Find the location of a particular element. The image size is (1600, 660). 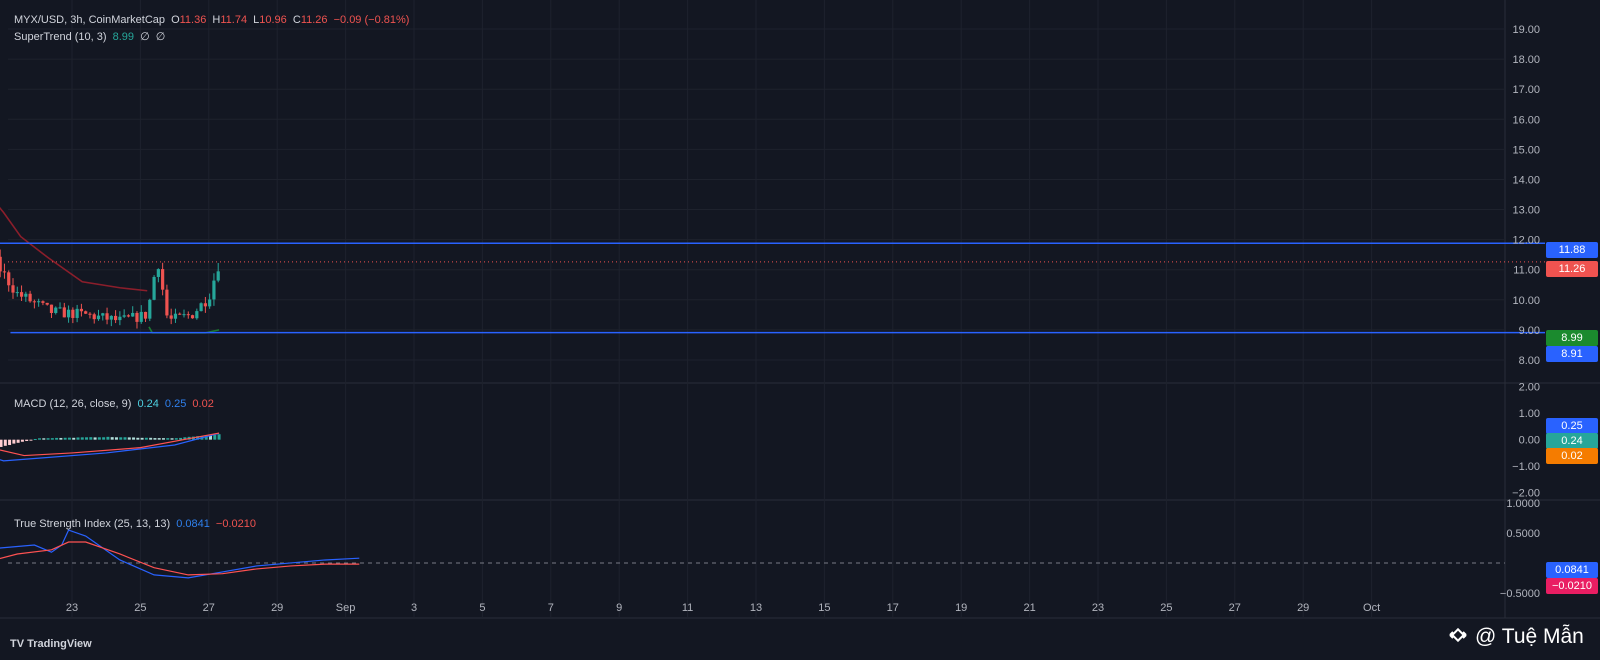

price-tick-label: 19.00 is located at coordinates (1526, 30).